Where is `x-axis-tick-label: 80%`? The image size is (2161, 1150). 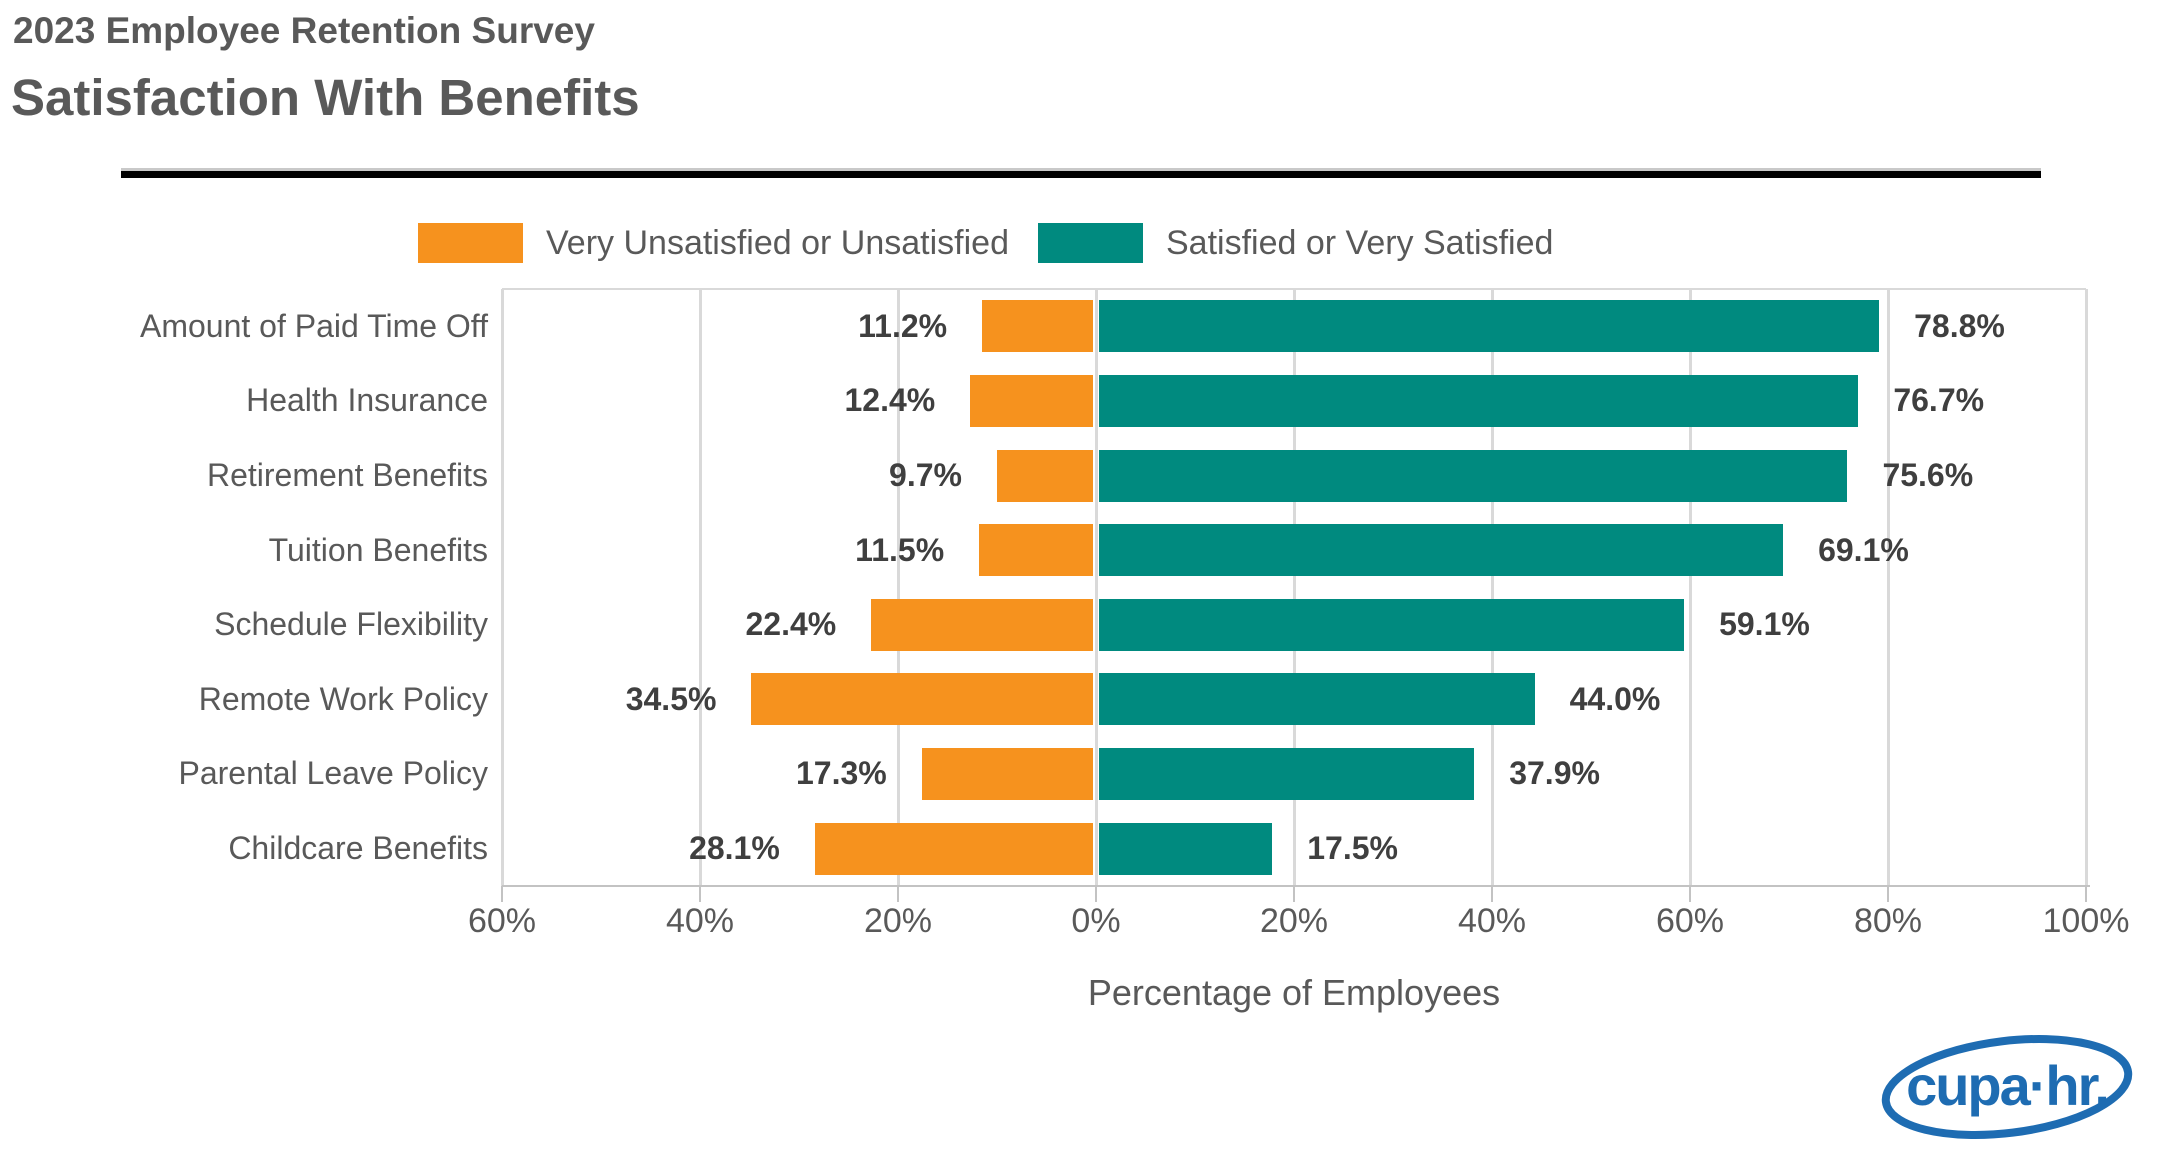 x-axis-tick-label: 80% is located at coordinates (1888, 921).